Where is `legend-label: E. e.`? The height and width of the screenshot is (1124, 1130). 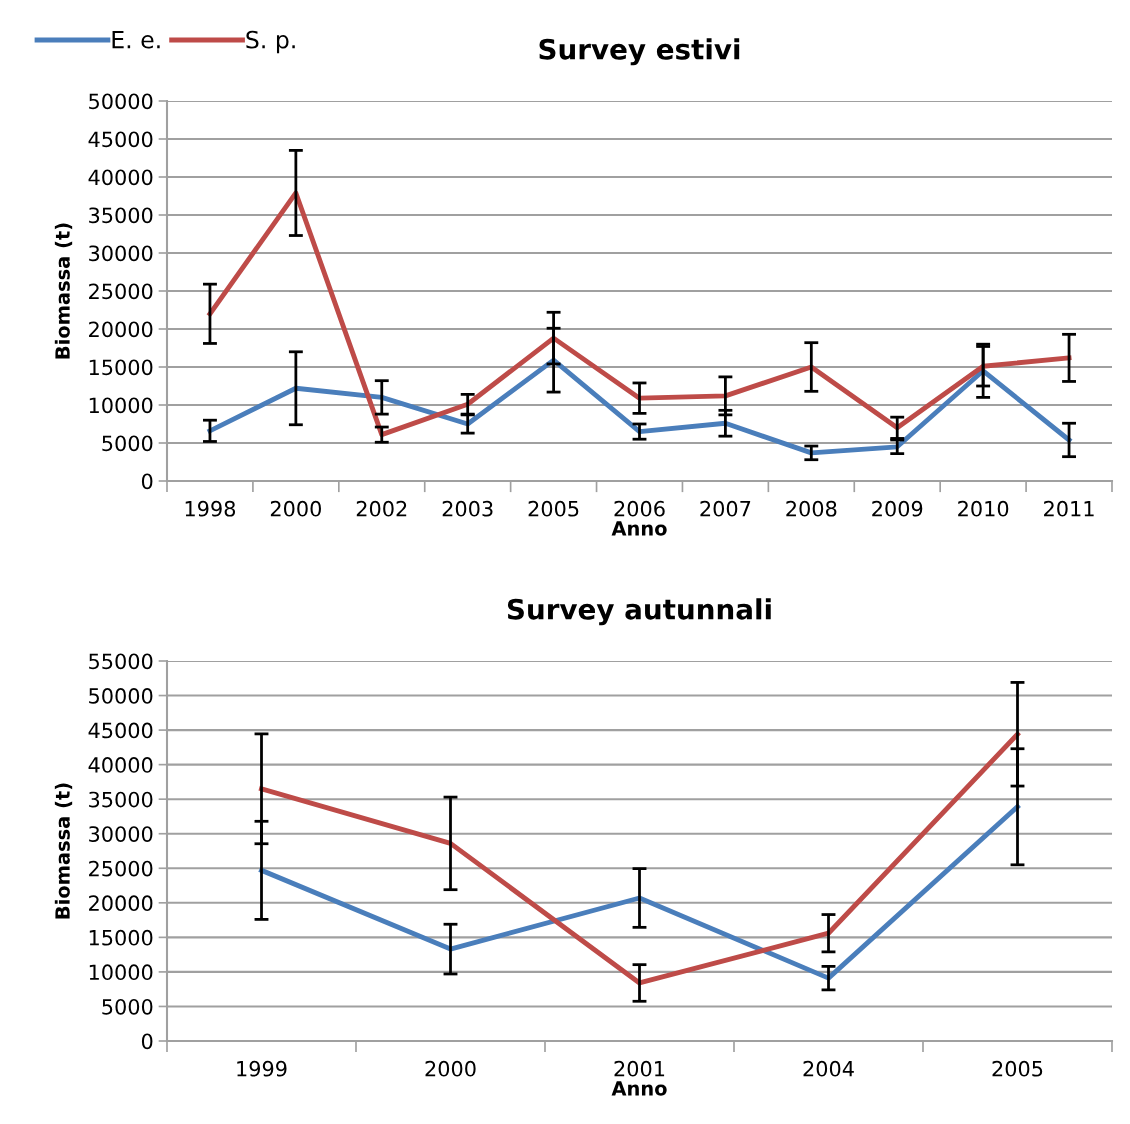 legend-label: E. e. is located at coordinates (136, 40).